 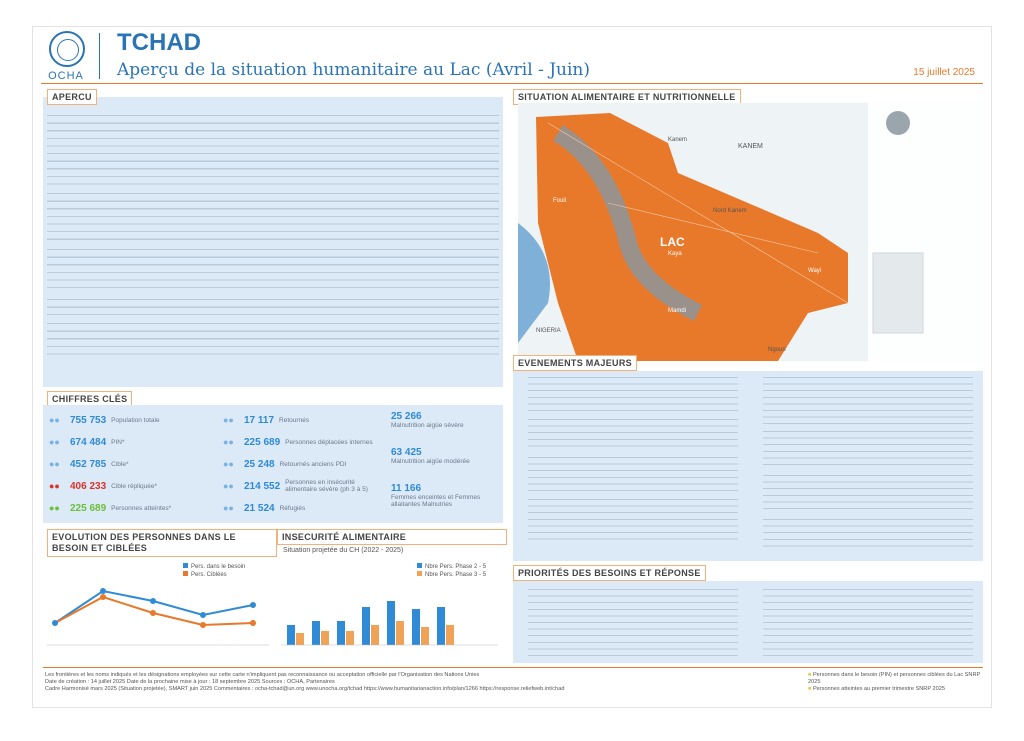 I want to click on section-evenements: EVENEMENTS MAJEURS, so click(x=575, y=363).